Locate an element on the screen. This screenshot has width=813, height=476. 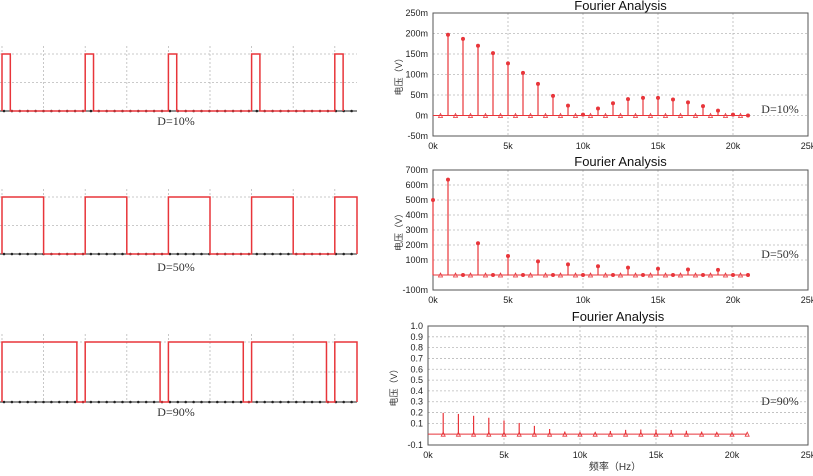
y-tick-label: 100m is located at coordinates (416, 75).